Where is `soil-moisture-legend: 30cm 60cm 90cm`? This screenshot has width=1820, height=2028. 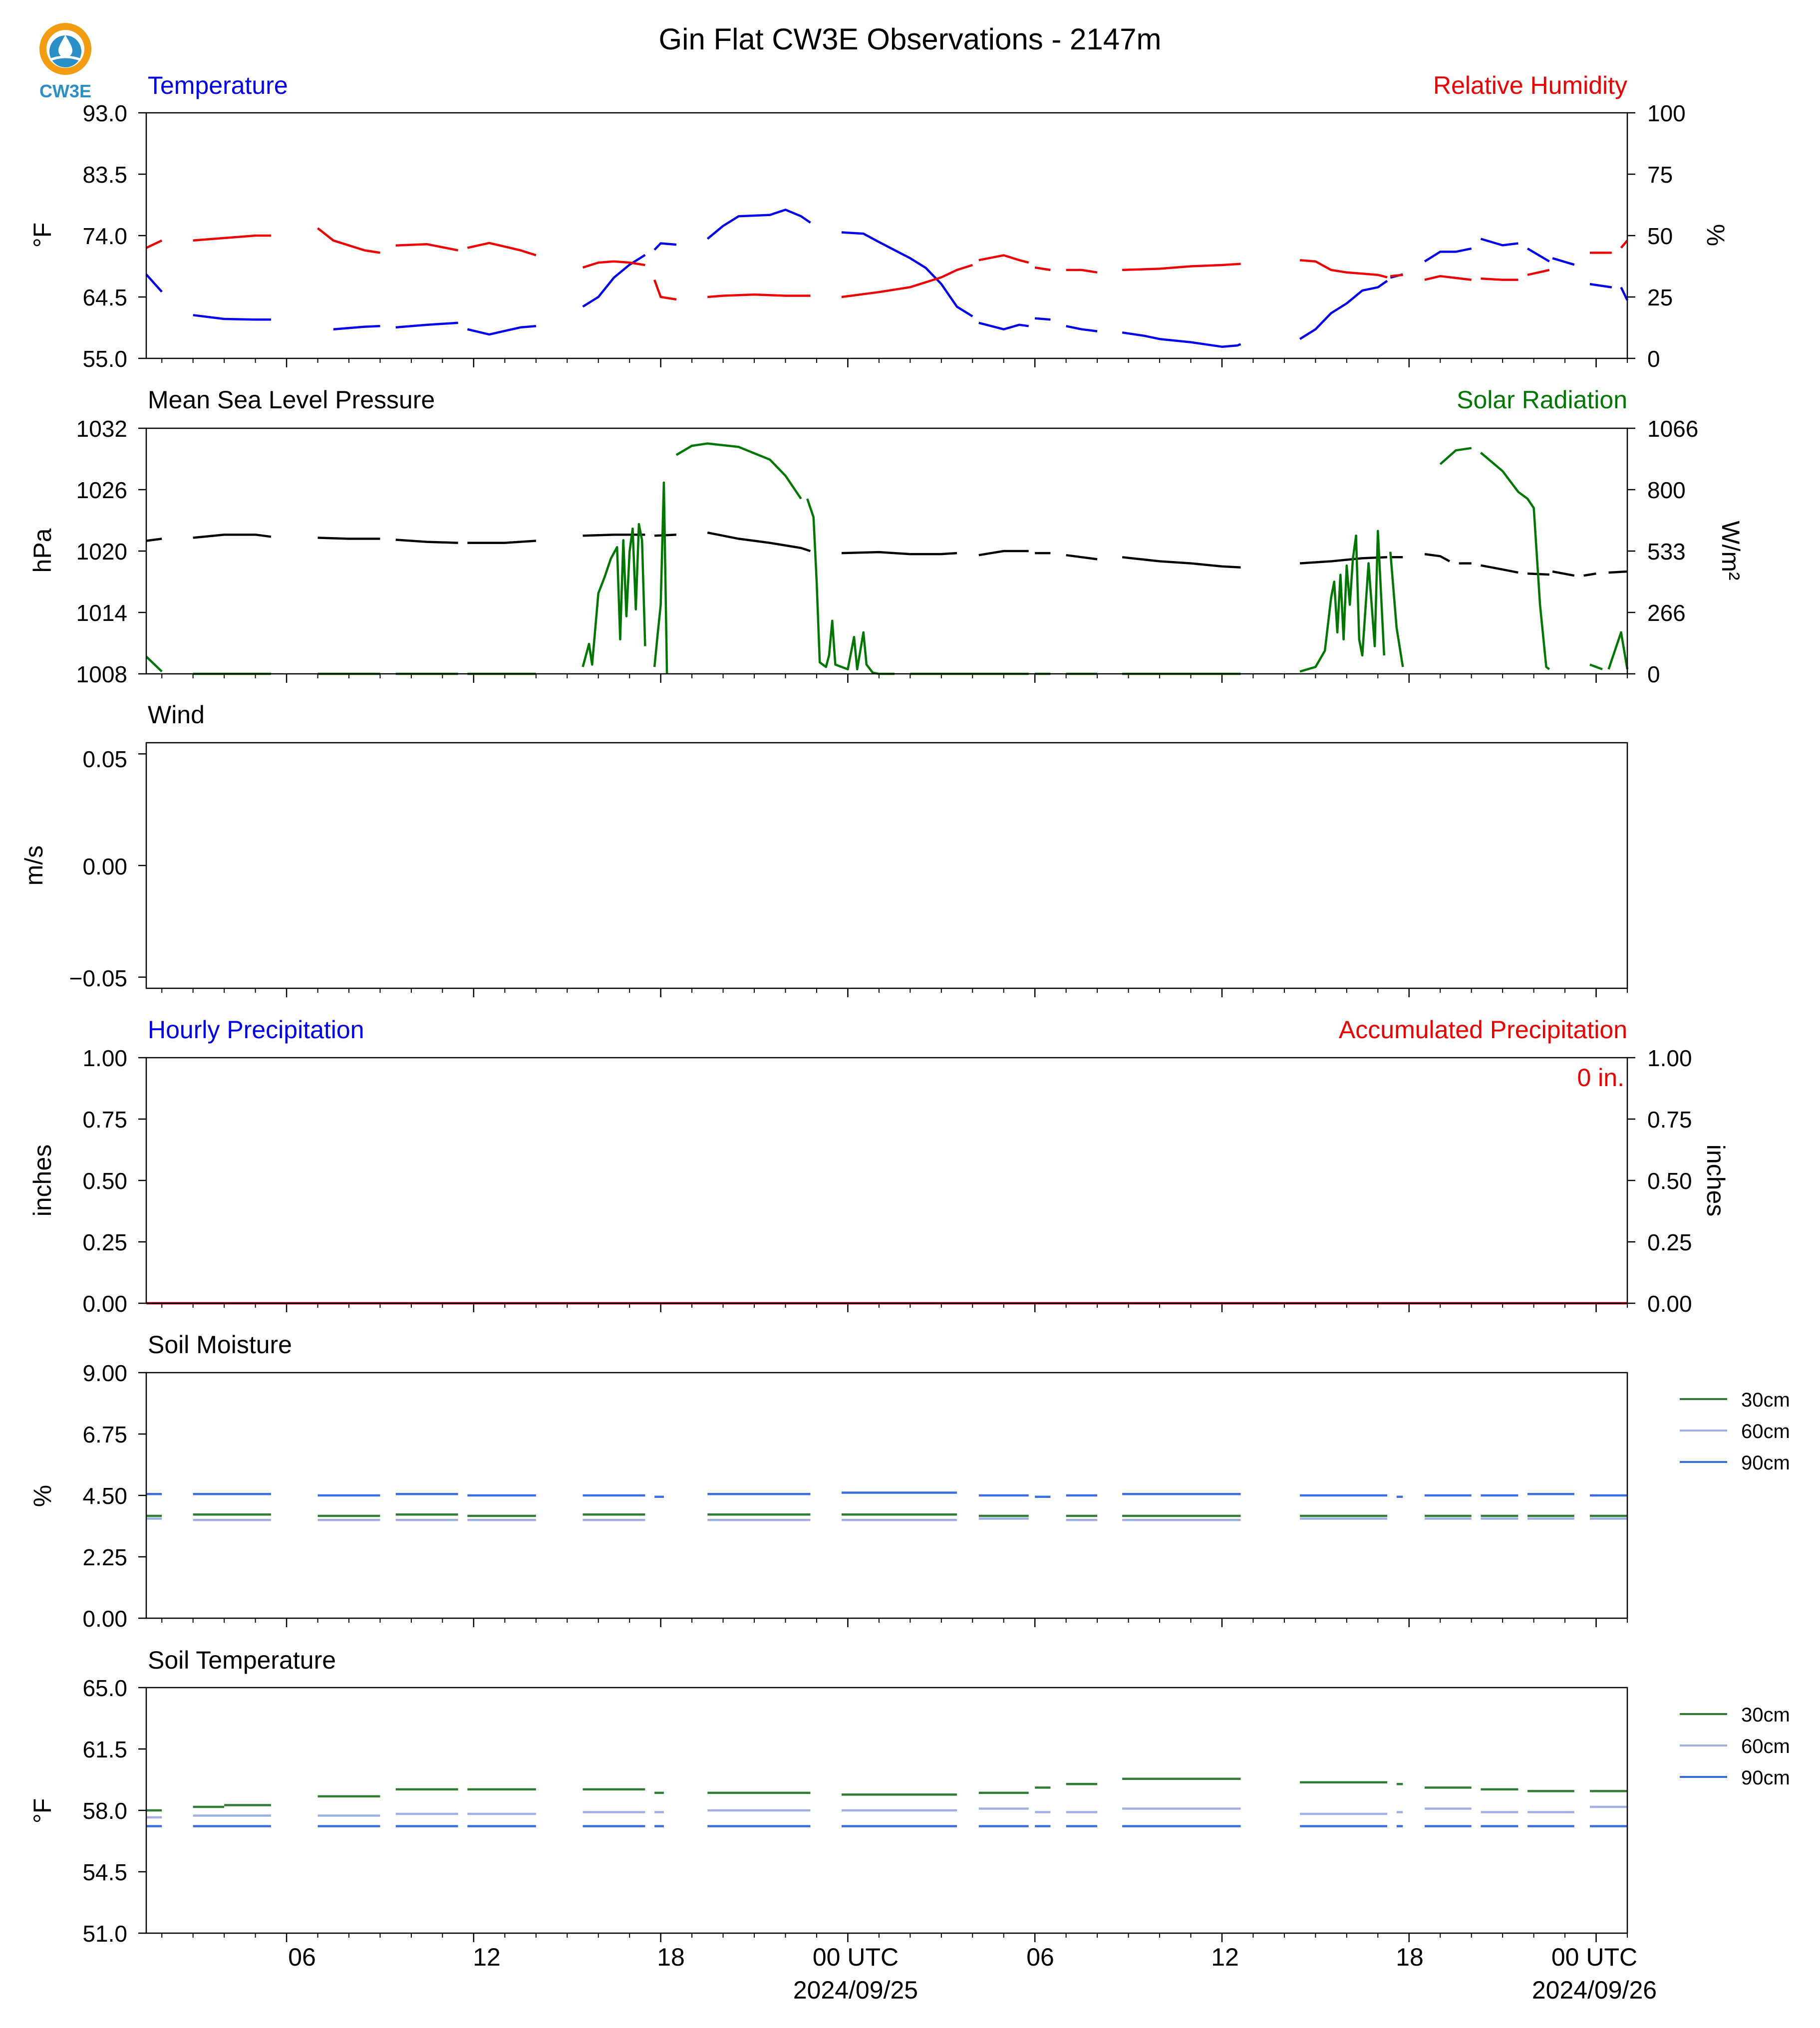
soil-moisture-legend: 30cm 60cm 90cm is located at coordinates (1735, 1431).